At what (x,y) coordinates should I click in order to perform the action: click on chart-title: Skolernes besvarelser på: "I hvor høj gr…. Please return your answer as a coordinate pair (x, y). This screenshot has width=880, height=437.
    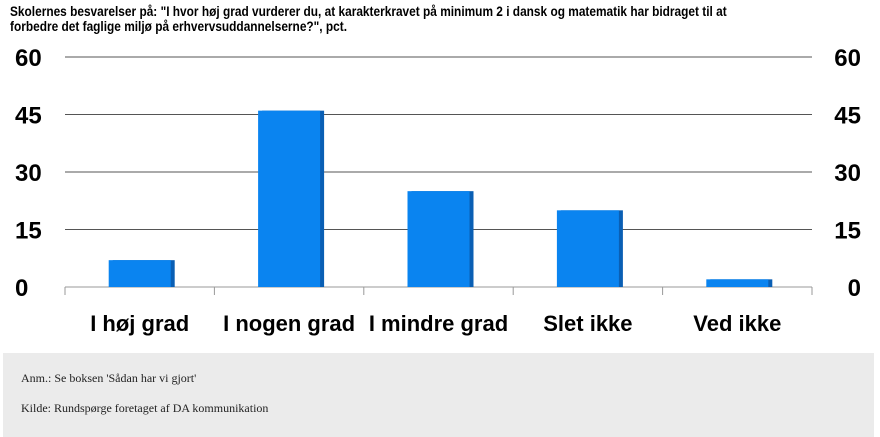
    Looking at the image, I should click on (368, 19).